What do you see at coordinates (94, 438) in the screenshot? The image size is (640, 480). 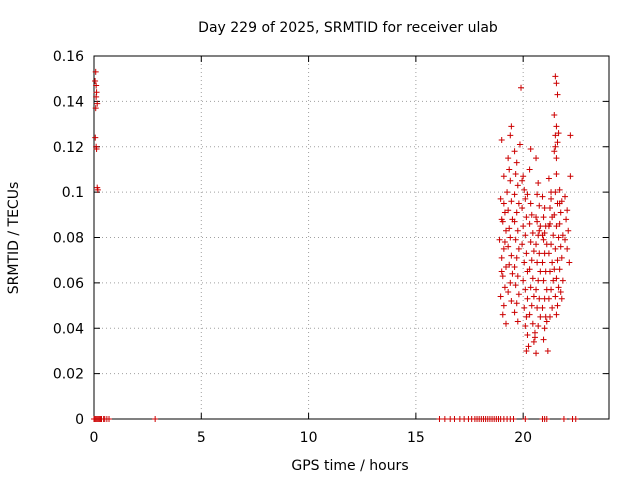 I see `x-tick-label: 0` at bounding box center [94, 438].